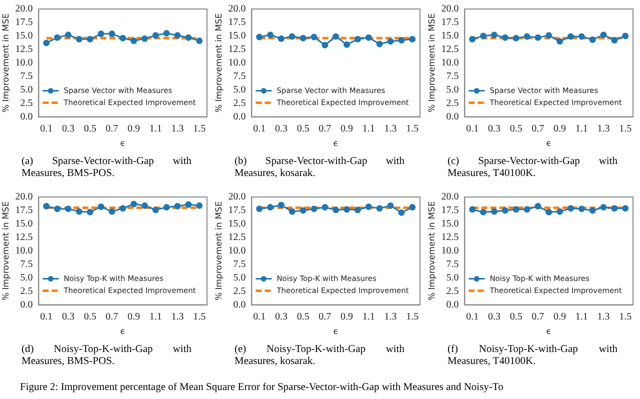 The width and height of the screenshot is (640, 399). Describe the element at coordinates (261, 388) in the screenshot. I see `caption: Figure 2: Improvement percentage of Mean Square Error for Sparse-Vector-with-Gap with Measures and Noisy-To` at that location.